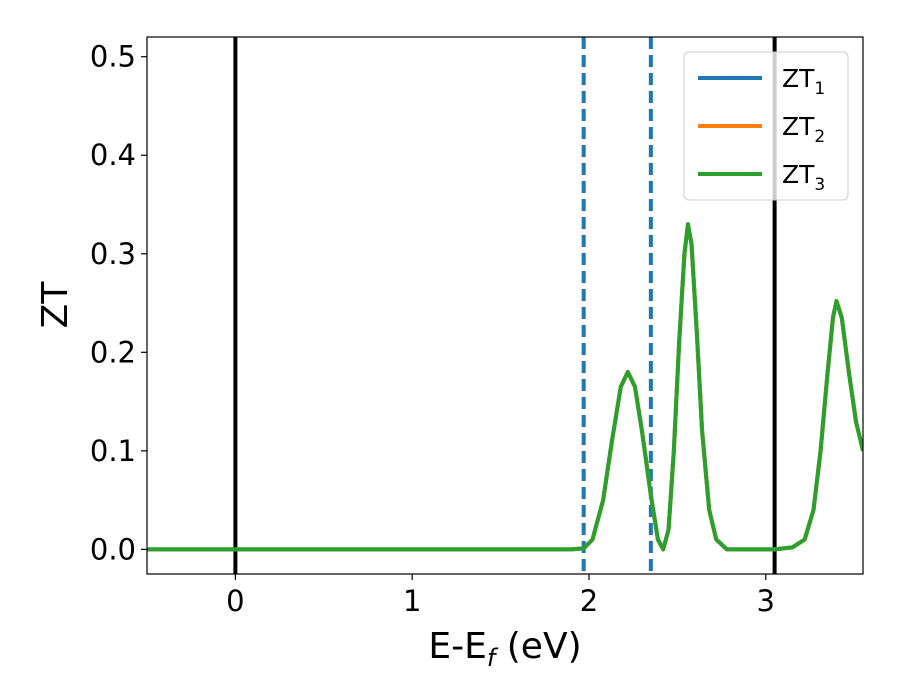  Describe the element at coordinates (766, 601) in the screenshot. I see `x-tick-label: 3` at that location.